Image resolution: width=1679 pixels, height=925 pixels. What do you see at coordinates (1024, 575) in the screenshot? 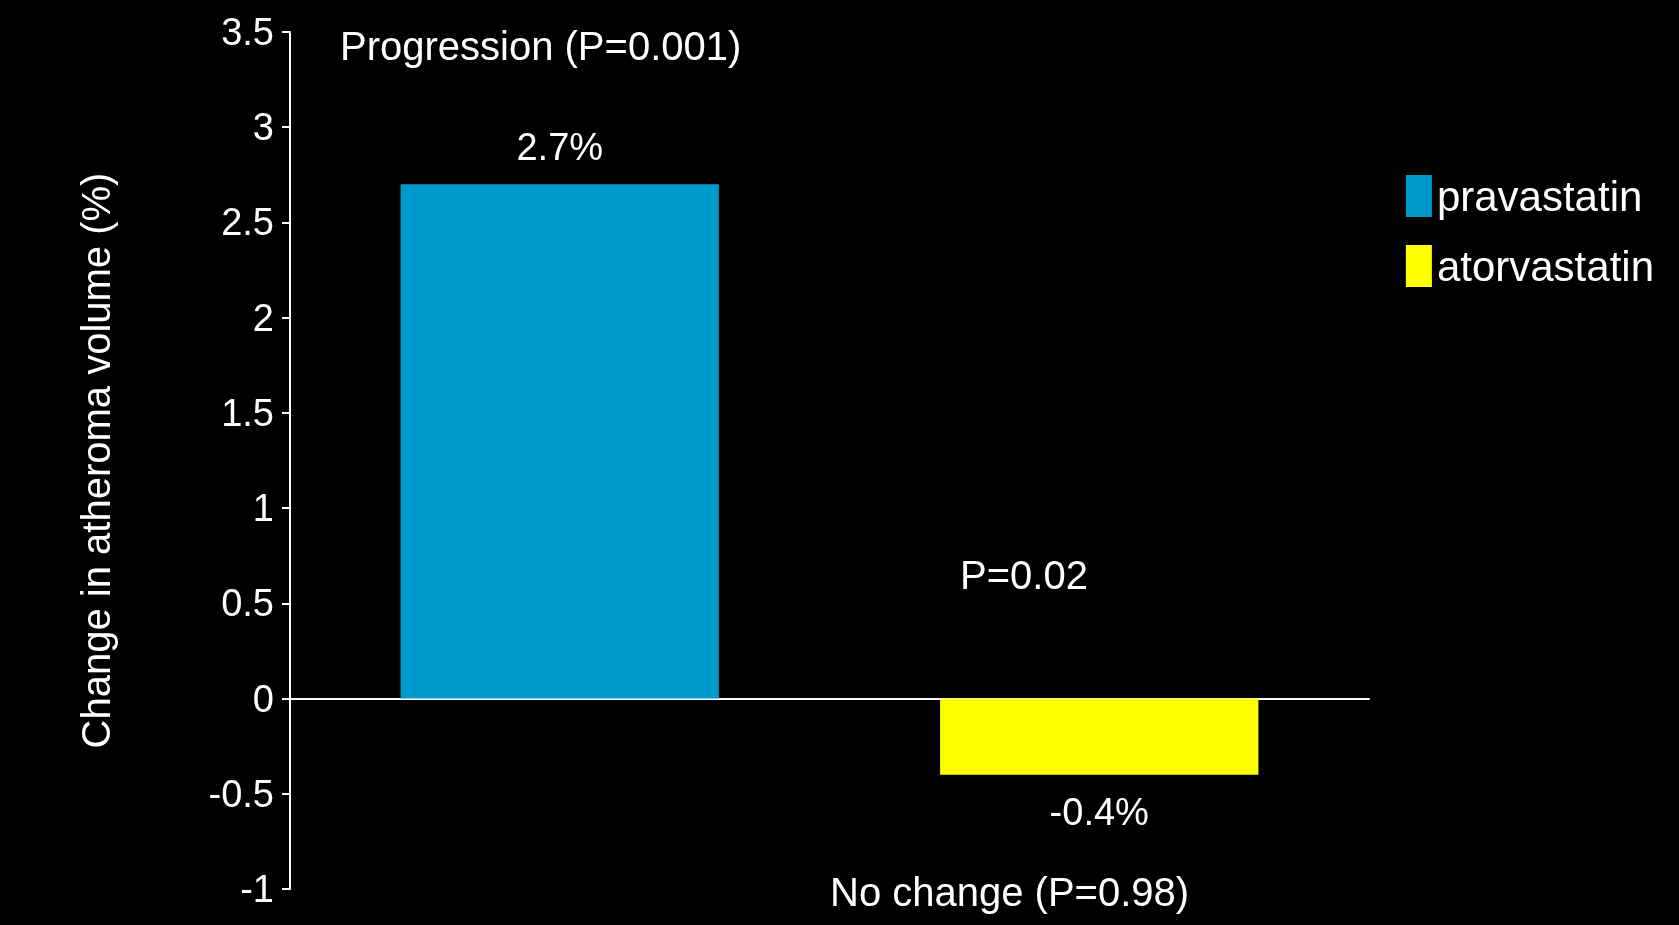
I see `annotation: P=0.02` at bounding box center [1024, 575].